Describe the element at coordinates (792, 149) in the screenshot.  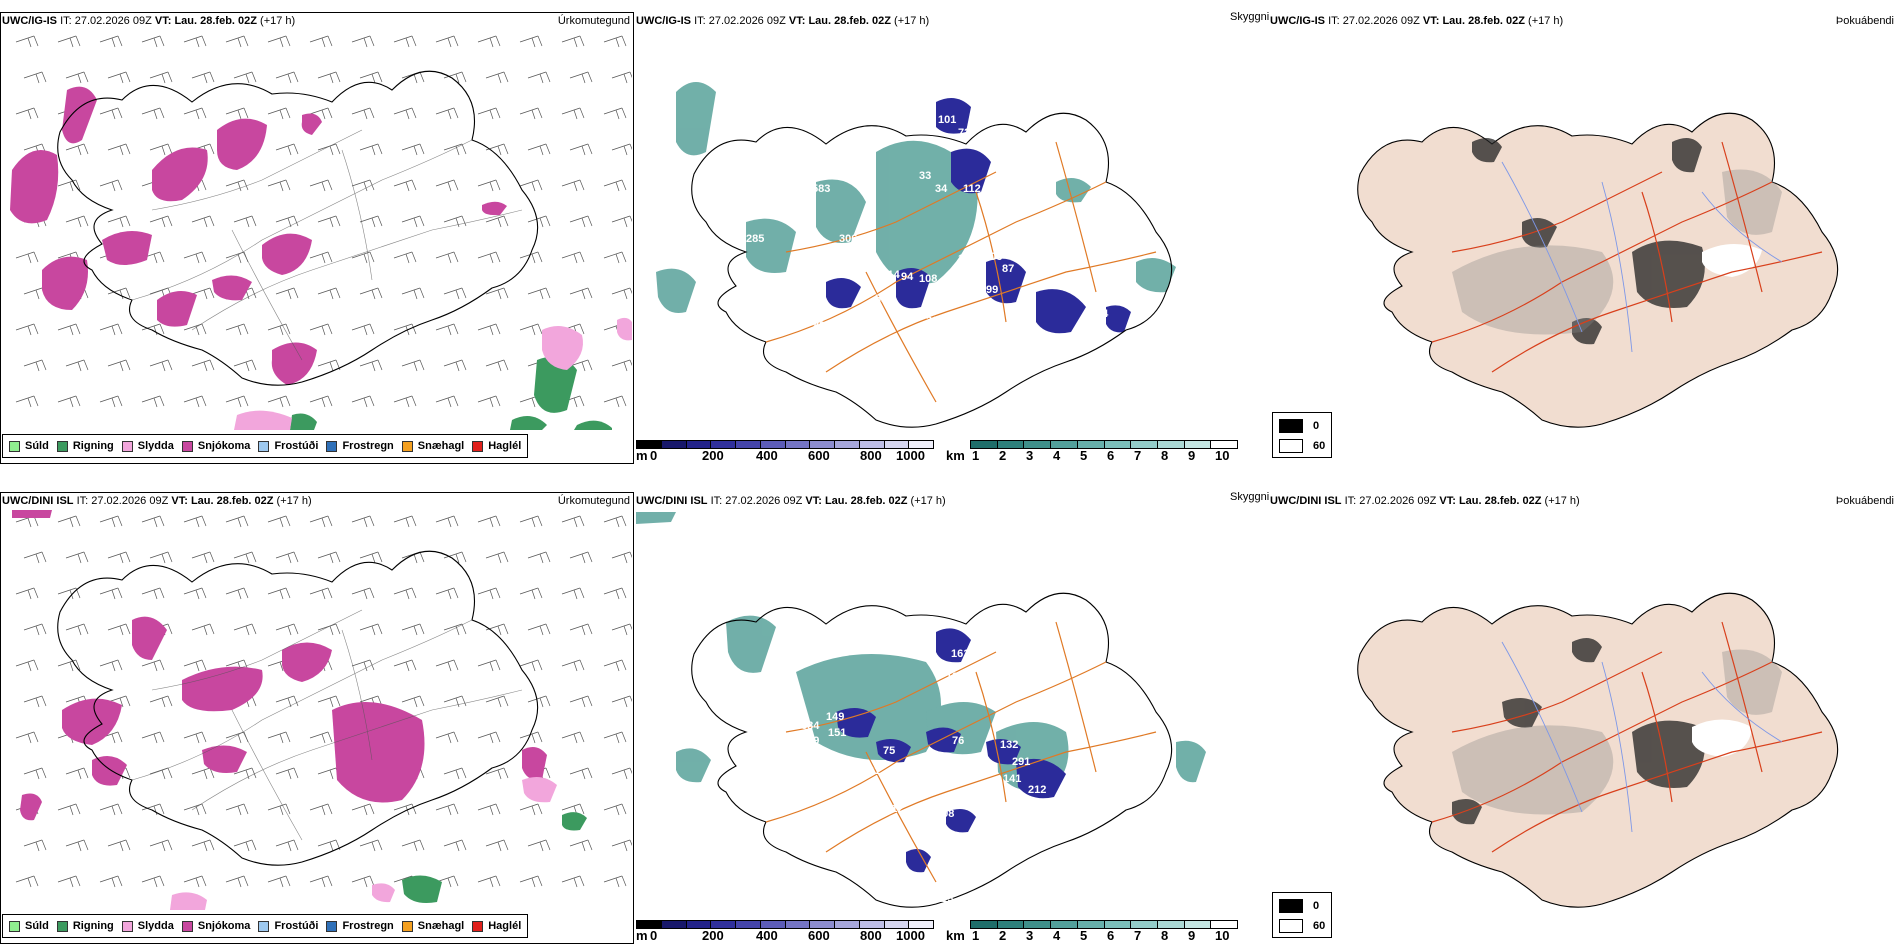
I see `cloud-base-value: 80` at that location.